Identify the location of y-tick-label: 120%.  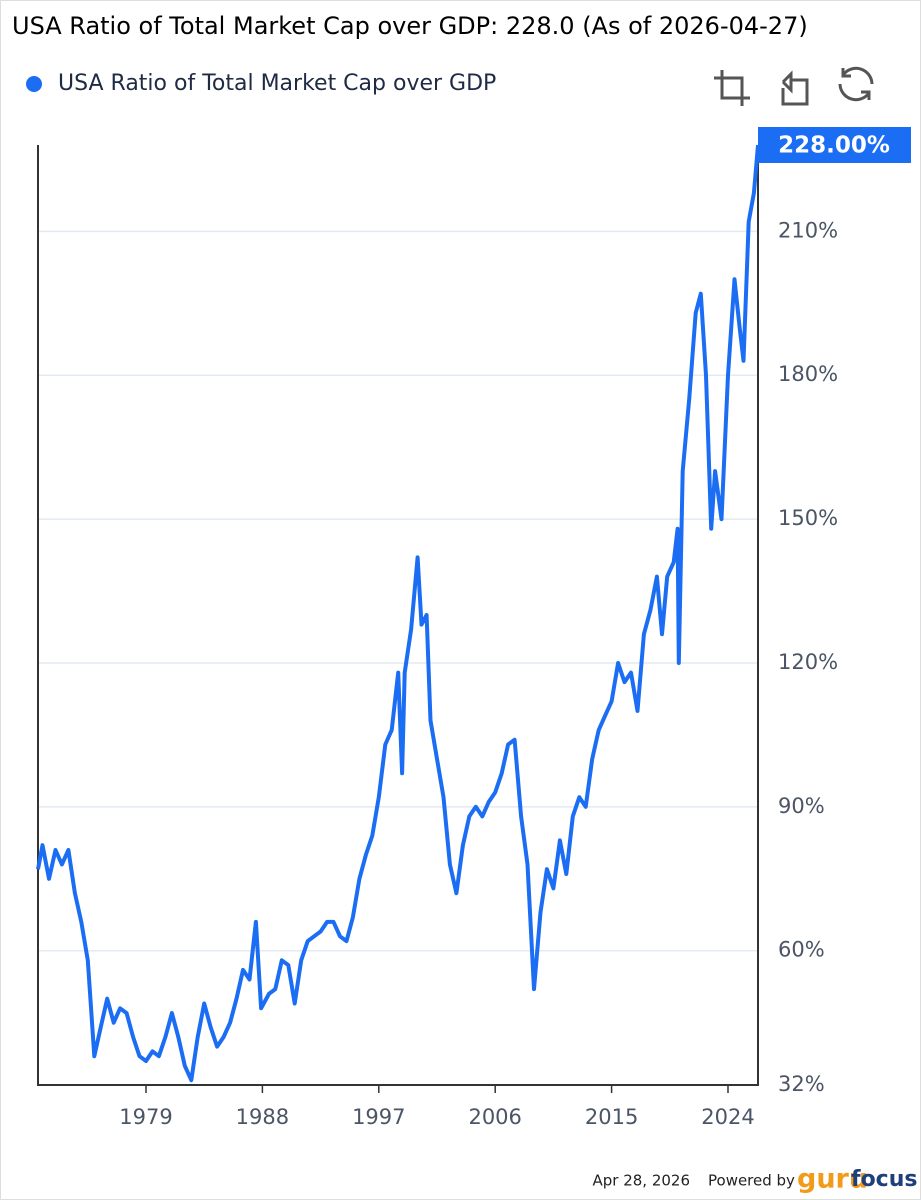
(808, 662).